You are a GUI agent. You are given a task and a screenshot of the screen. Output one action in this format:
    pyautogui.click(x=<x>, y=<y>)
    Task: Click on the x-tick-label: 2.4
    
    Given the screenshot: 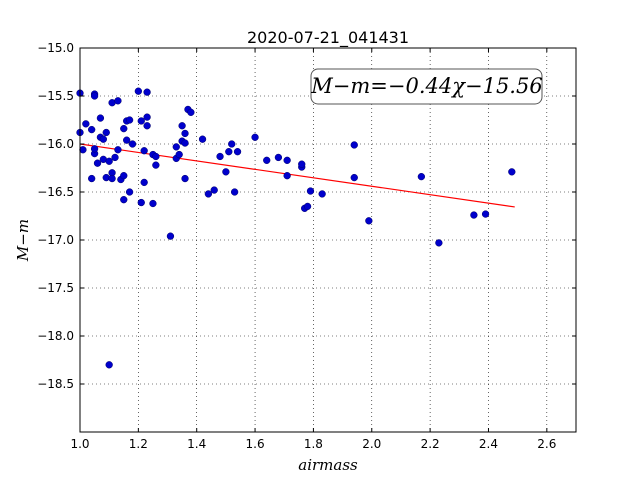 What is the action you would take?
    pyautogui.click(x=488, y=444)
    